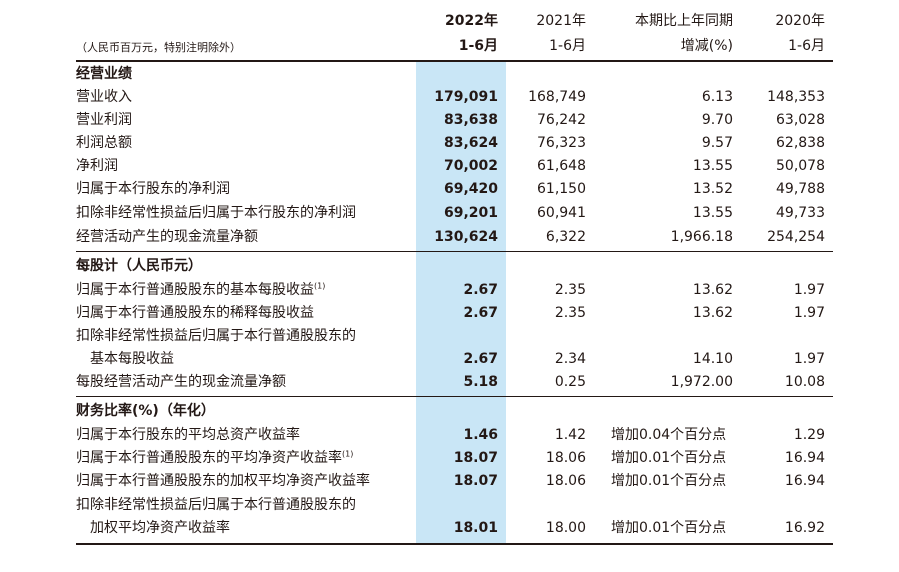 The image size is (899, 572). Describe the element at coordinates (804, 528) in the screenshot. I see `value-2020: 16.92` at that location.